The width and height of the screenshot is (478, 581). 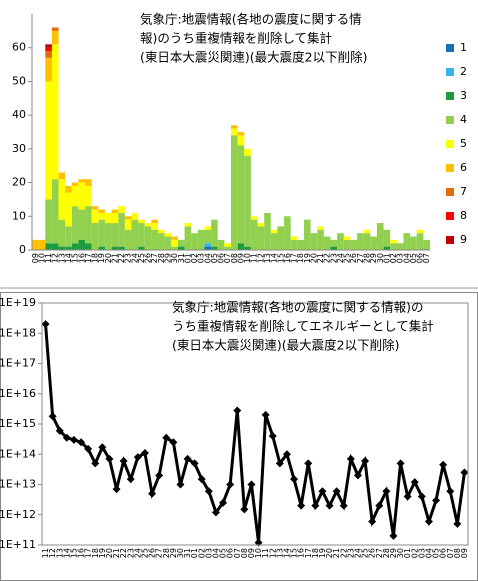 What do you see at coordinates (101, 258) in the screenshot?
I see `x-tick-label: 19` at bounding box center [101, 258].